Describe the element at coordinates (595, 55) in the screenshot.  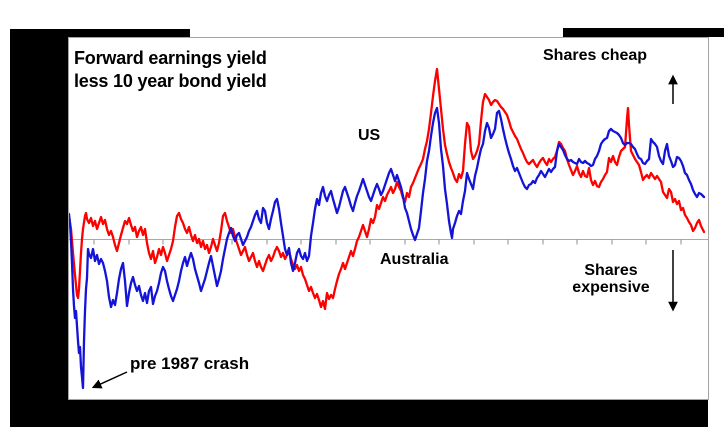
I see `shares-cheap-annotation: Shares cheap` at that location.